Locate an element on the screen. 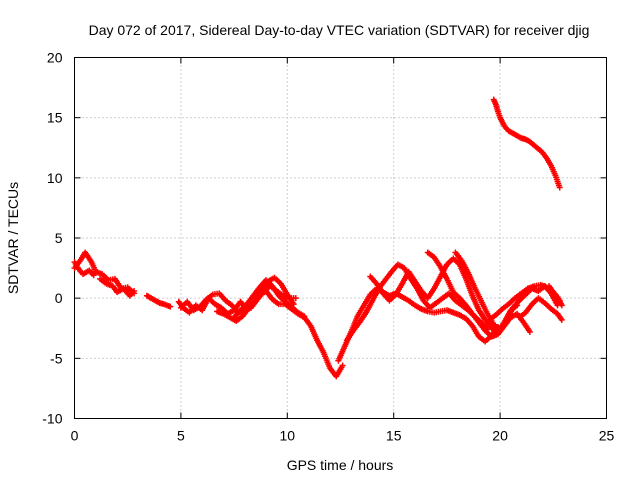 The width and height of the screenshot is (640, 480). x-tick-label: 25 is located at coordinates (607, 436).